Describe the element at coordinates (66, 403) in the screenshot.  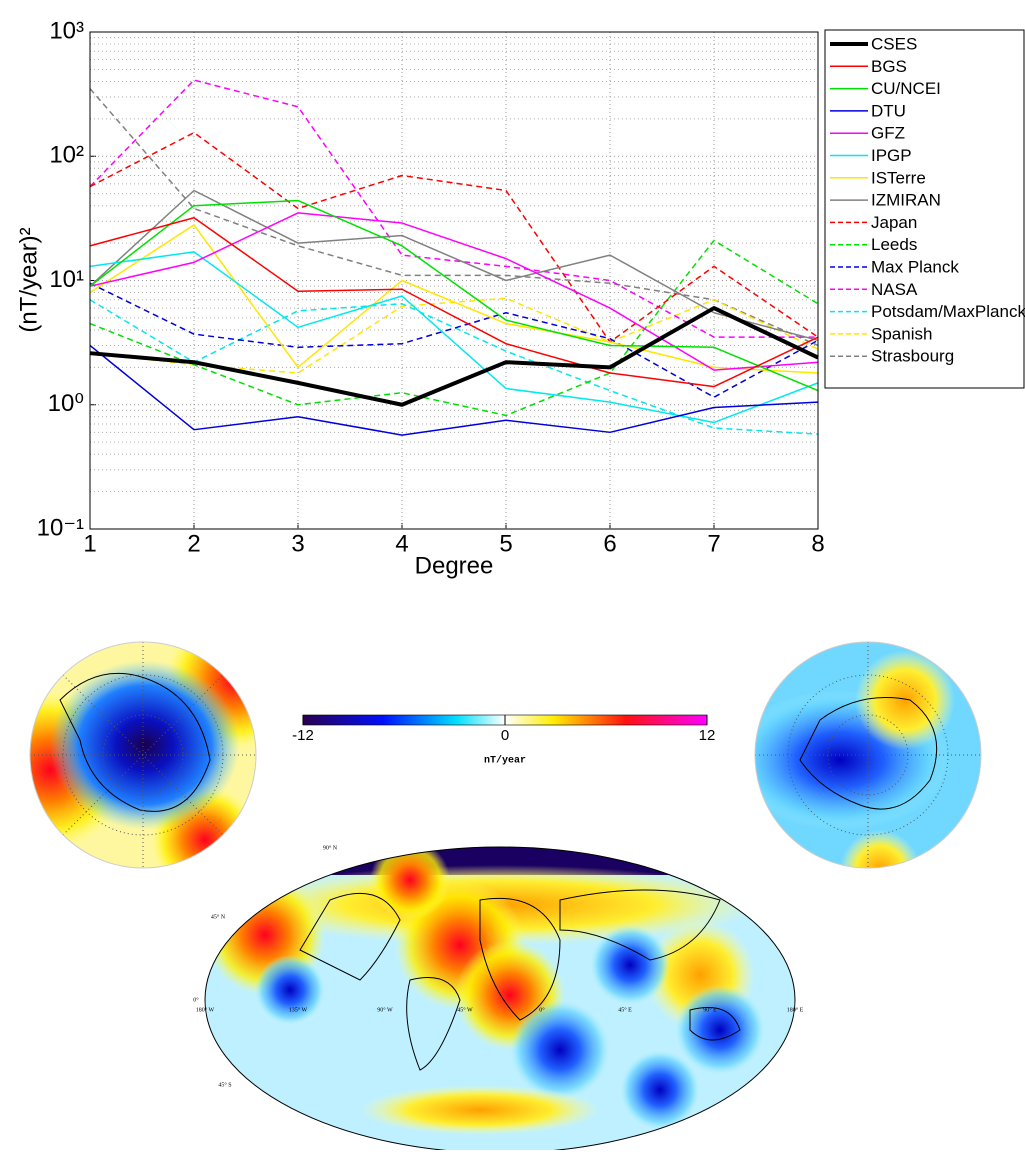
I see `y-tick-label: 10⁰` at that location.